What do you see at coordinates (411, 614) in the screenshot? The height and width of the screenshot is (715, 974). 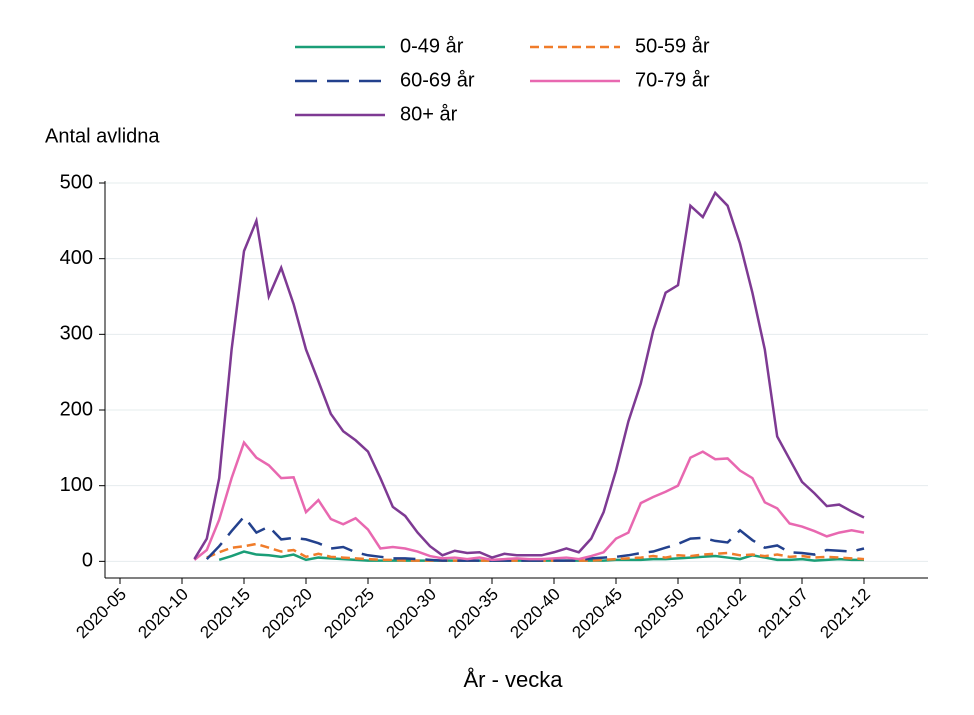 I see `x-tick-label: 2020-30` at bounding box center [411, 614].